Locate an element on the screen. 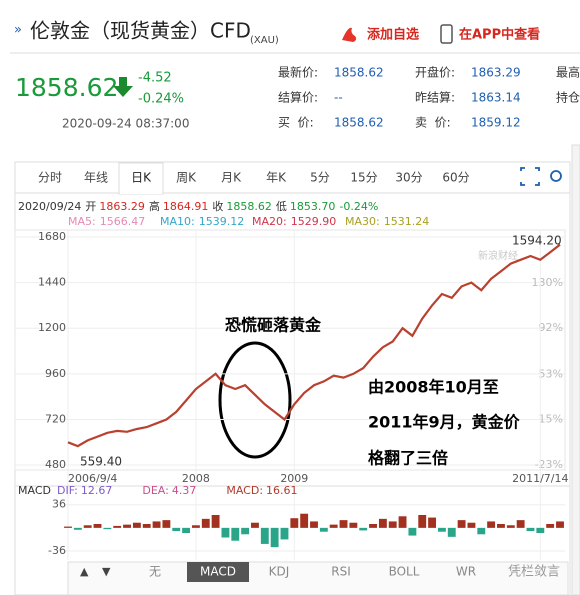 Image resolution: width=580 pixels, height=595 pixels. tab: 分时 is located at coordinates (50, 178).